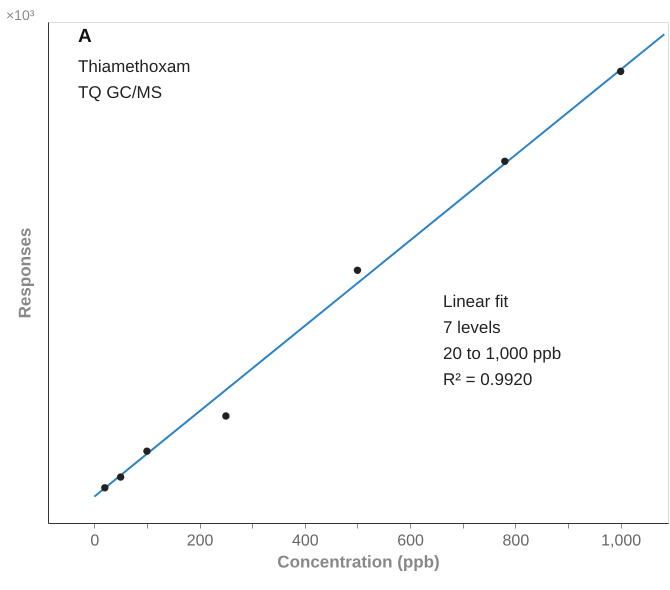 The width and height of the screenshot is (670, 590). Describe the element at coordinates (502, 353) in the screenshot. I see `annotation: 20 to 1,000 ppb` at that location.